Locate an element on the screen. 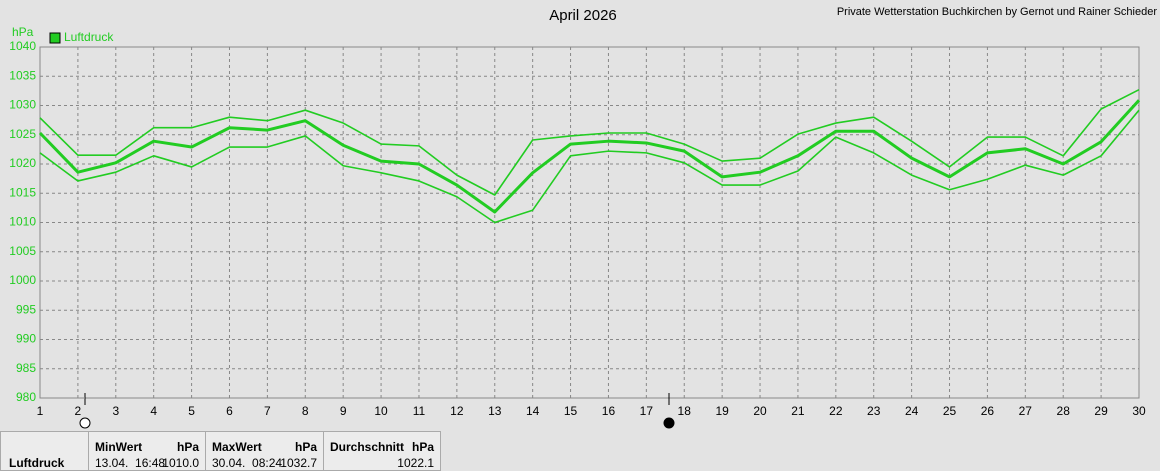  legend-swatch is located at coordinates (55, 38).